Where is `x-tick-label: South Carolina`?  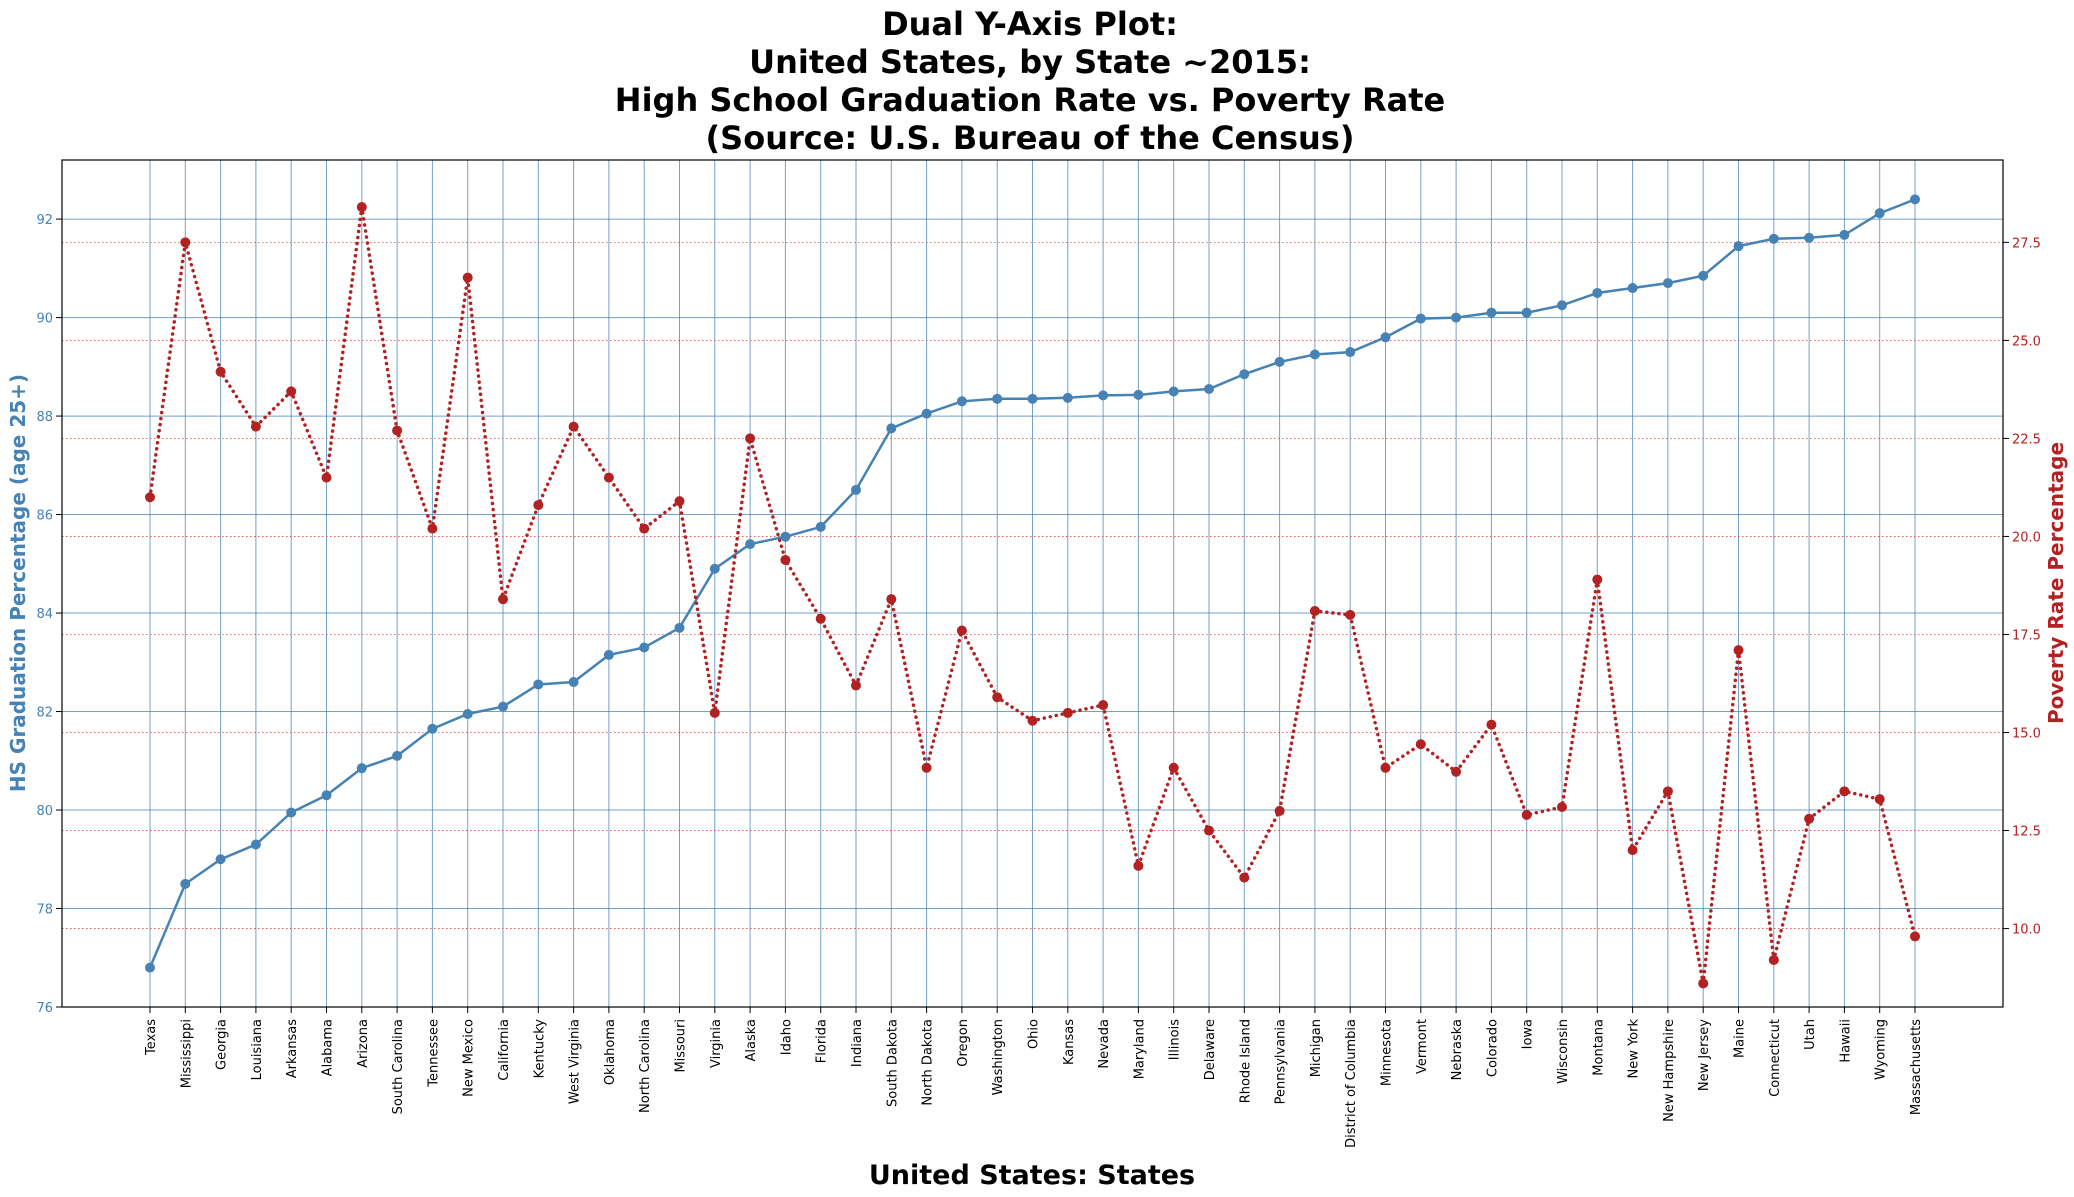 x-tick-label: South Carolina is located at coordinates (398, 1066).